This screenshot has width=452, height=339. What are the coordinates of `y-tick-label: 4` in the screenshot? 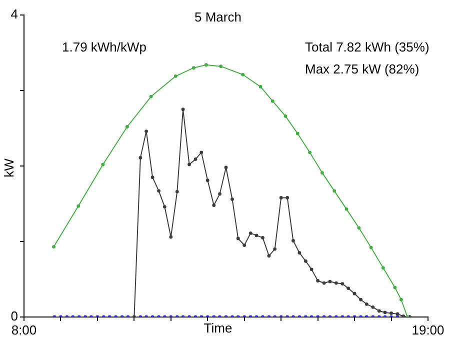 It's located at (14, 14).